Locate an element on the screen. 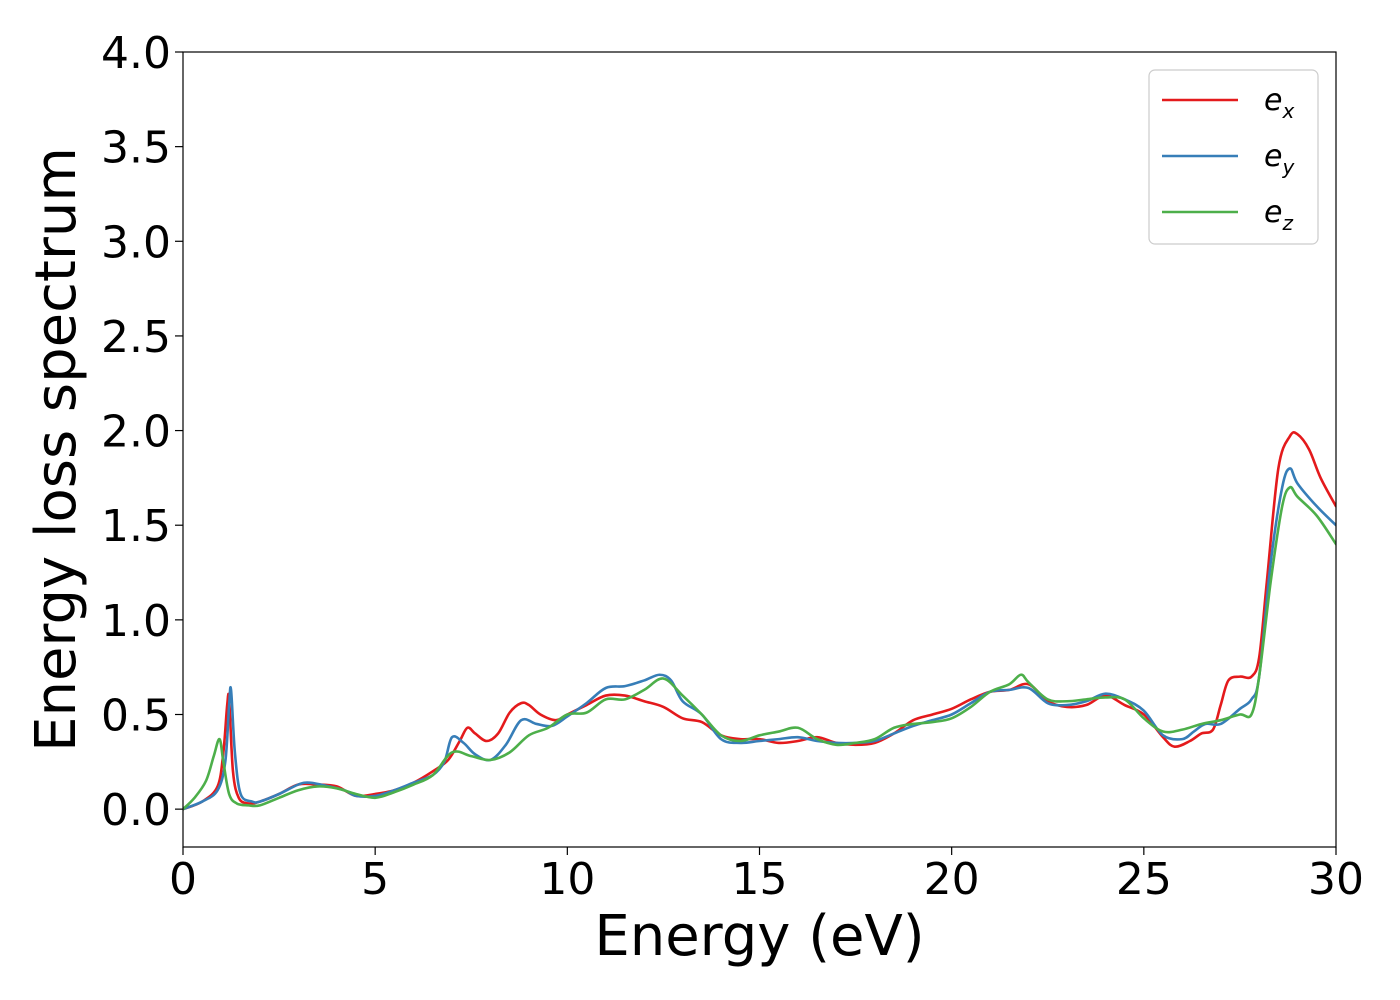  y-tick-label: 0.0 is located at coordinates (136, 810).